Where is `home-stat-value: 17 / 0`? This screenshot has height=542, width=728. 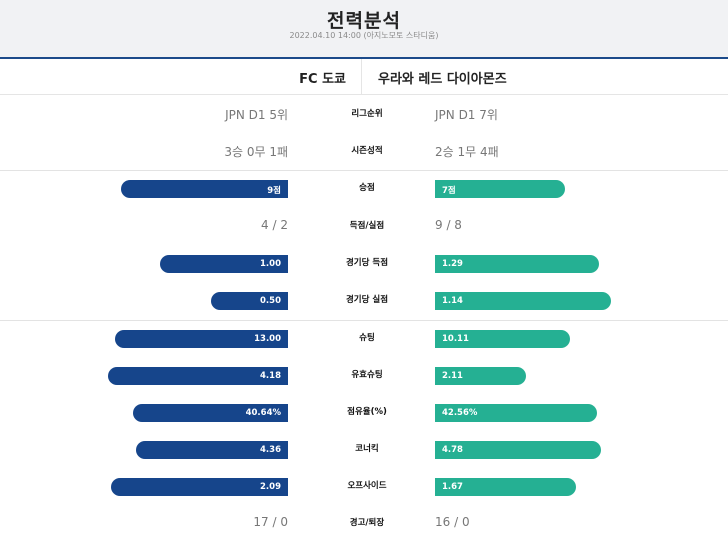 home-stat-value: 17 / 0 is located at coordinates (270, 522).